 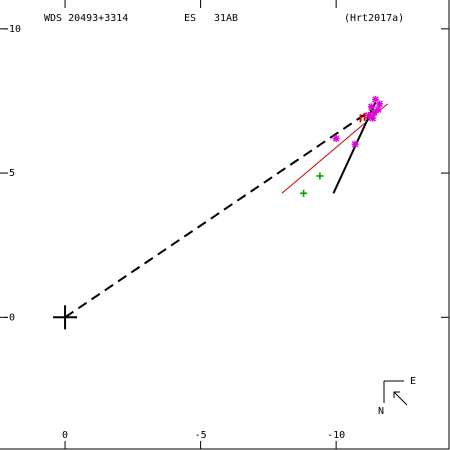 What do you see at coordinates (65, 435) in the screenshot?
I see `x-tick-label: 0` at bounding box center [65, 435].